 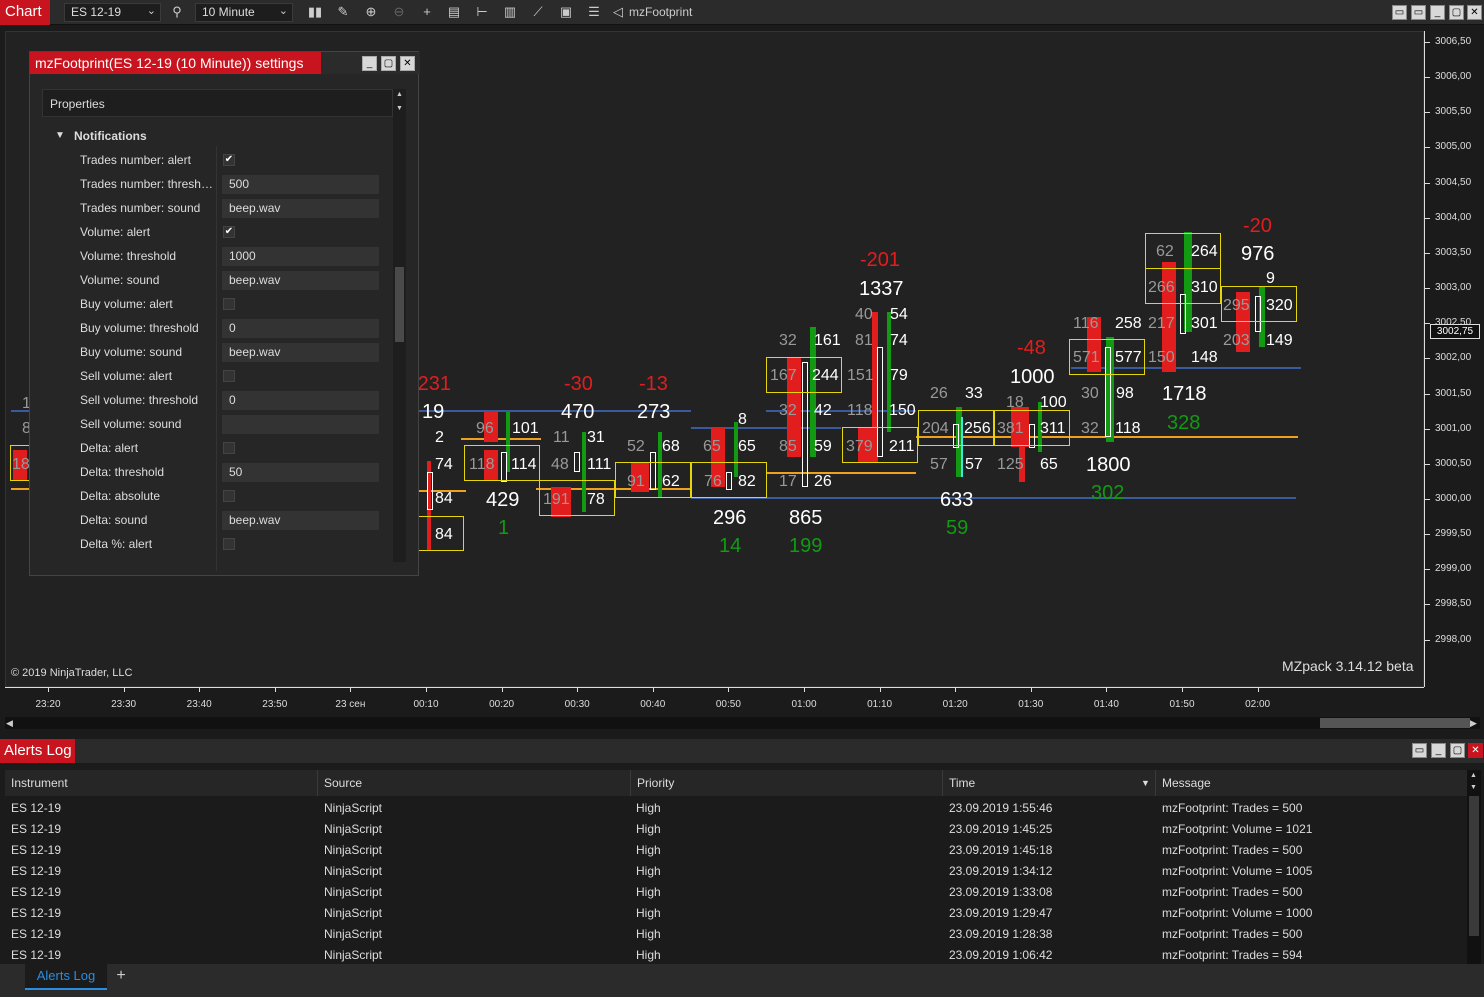 I want to click on template-icon: ▣, so click(x=566, y=11).